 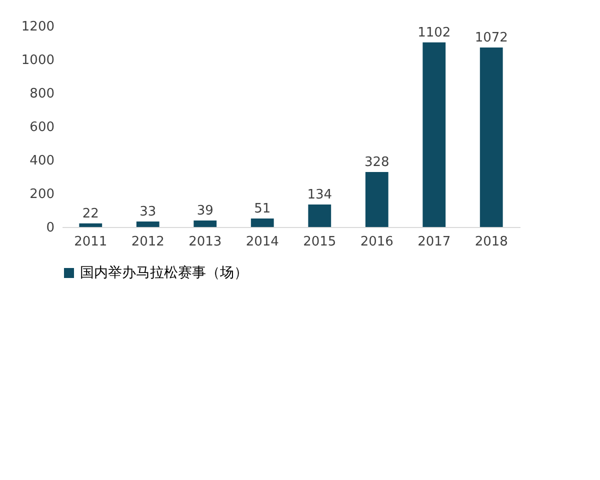 I want to click on data-label: 51, so click(x=262, y=208).